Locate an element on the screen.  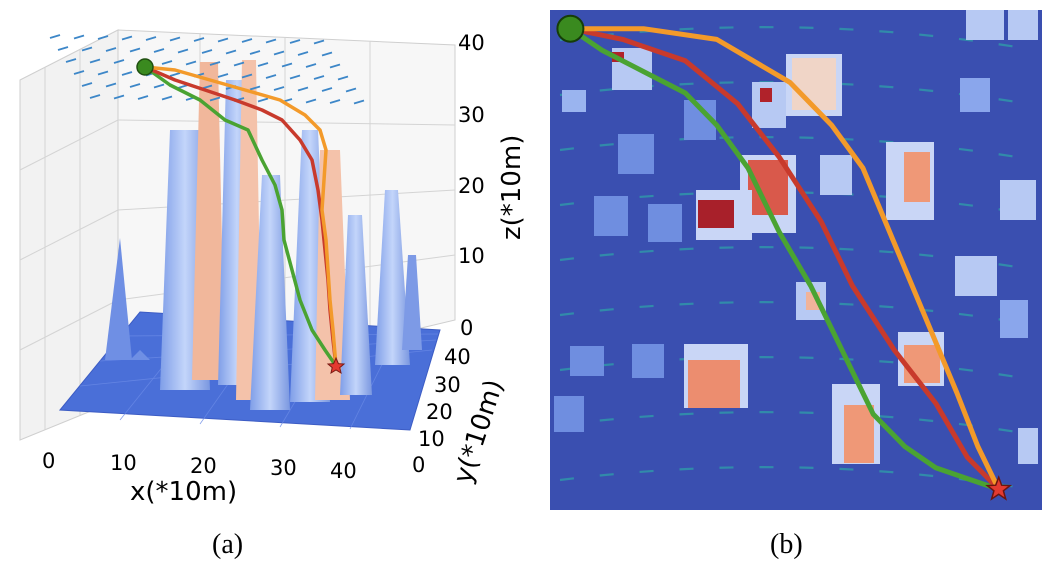
z-tick: 0 is located at coordinates (466, 328).